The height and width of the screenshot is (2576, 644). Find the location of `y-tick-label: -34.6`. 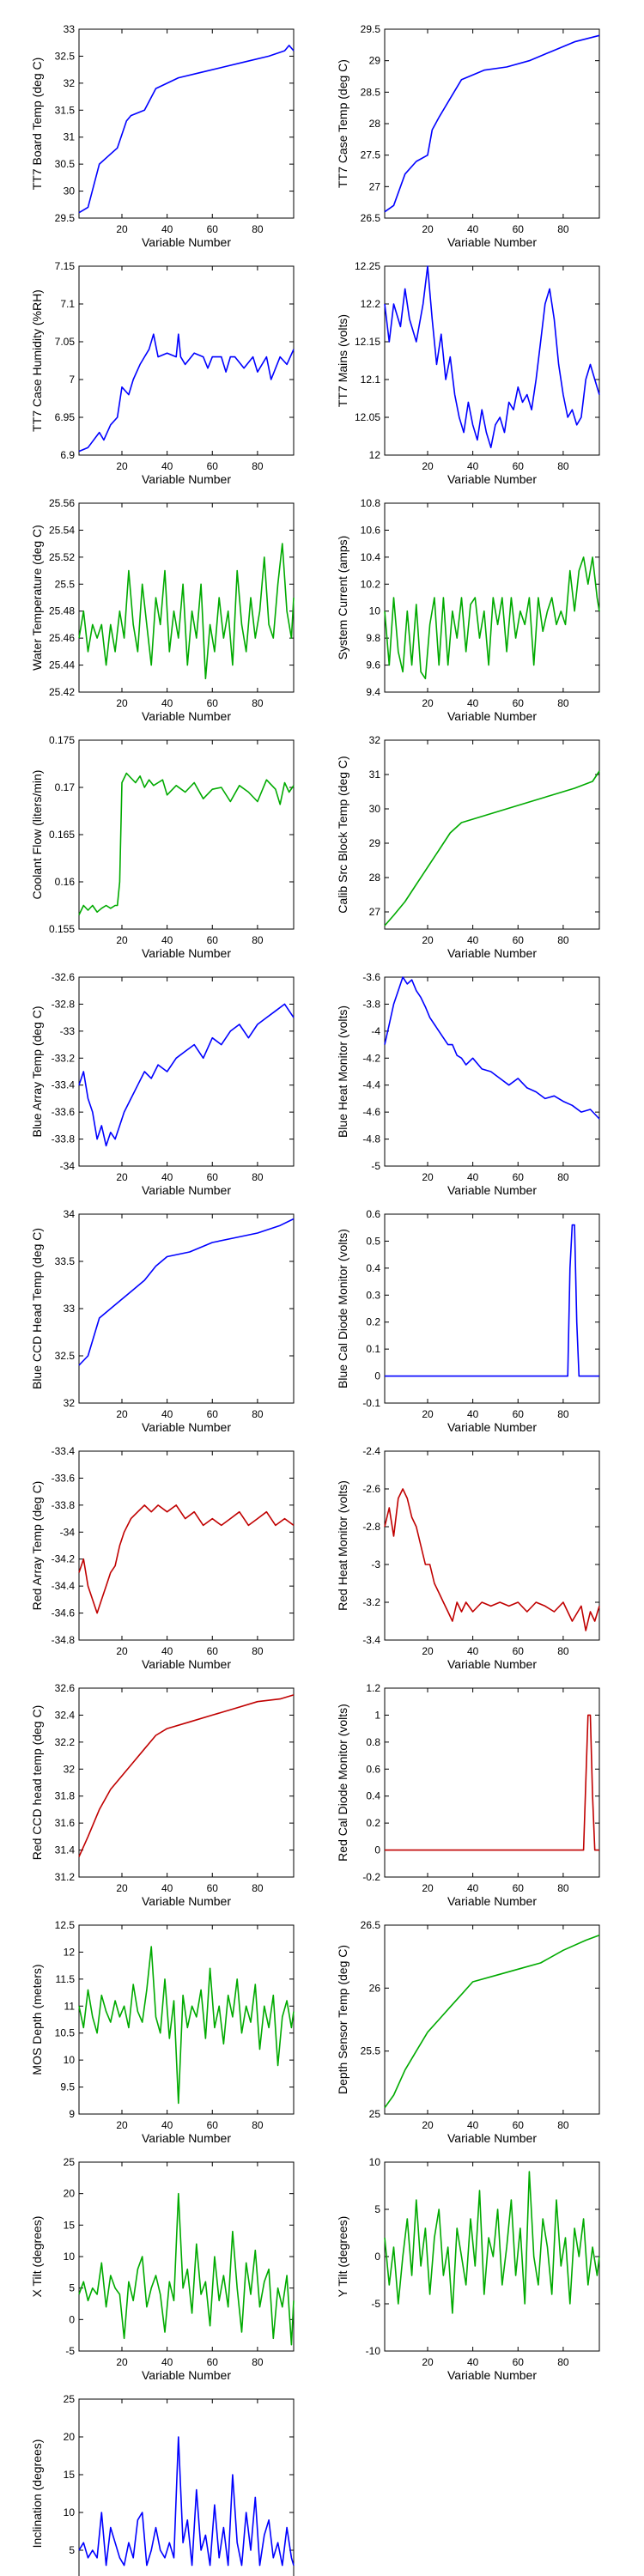

y-tick-label: -34.6 is located at coordinates (64, 1613).